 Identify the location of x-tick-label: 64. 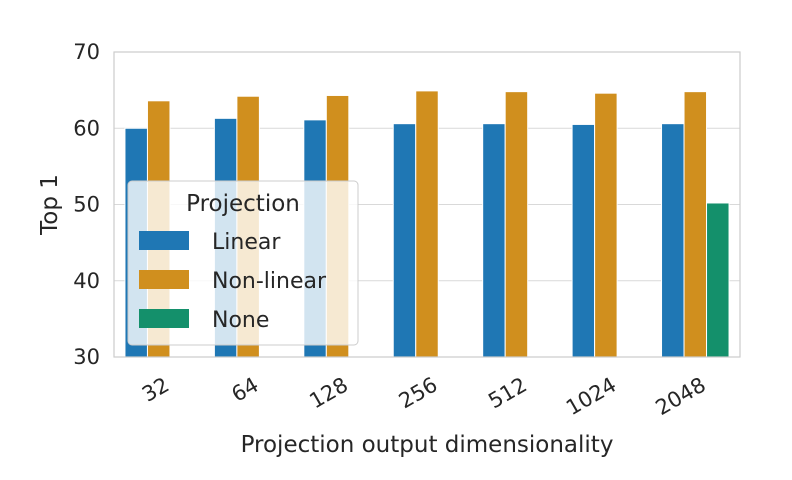
(244, 390).